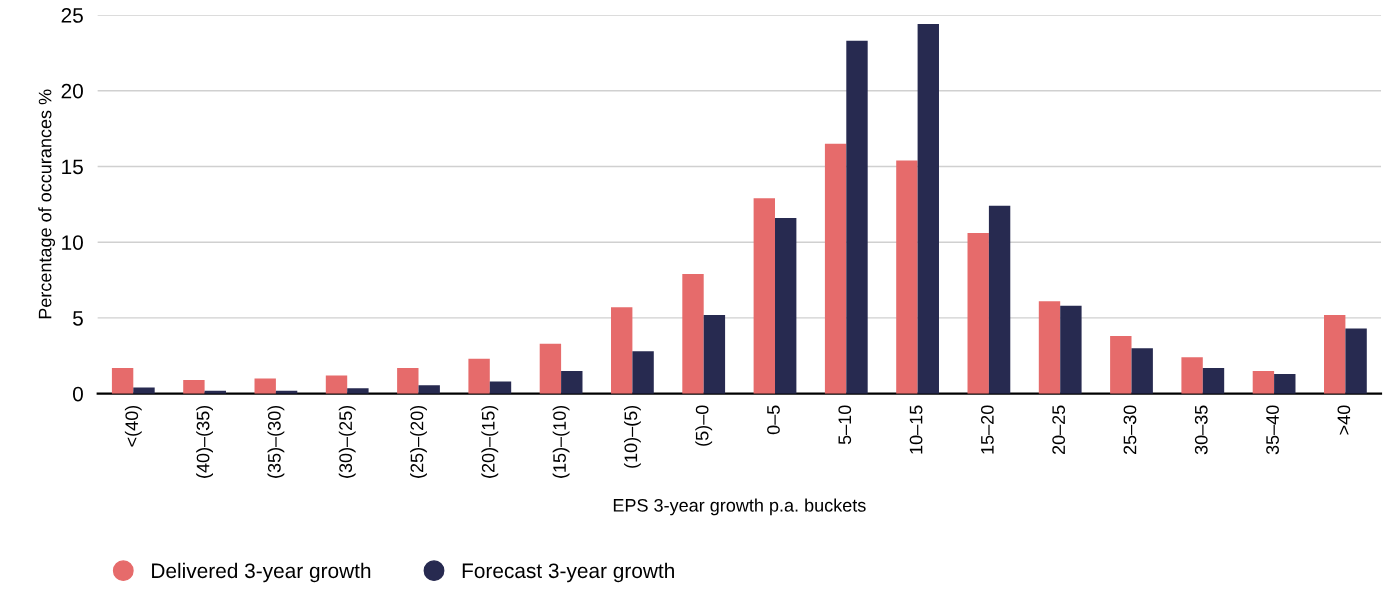 The image size is (1395, 601). I want to click on x-tick-label: (5)–0, so click(704, 425).